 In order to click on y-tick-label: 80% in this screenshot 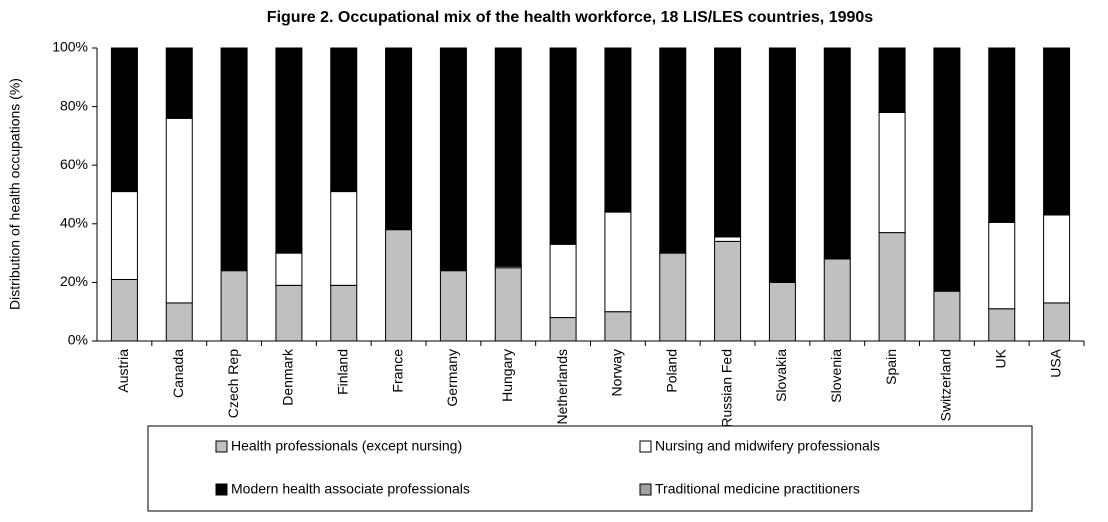, I will do `click(74, 105)`.